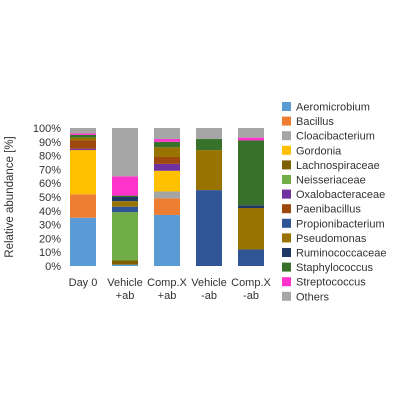  I want to click on y-tick-label: 0%, so click(53, 267).